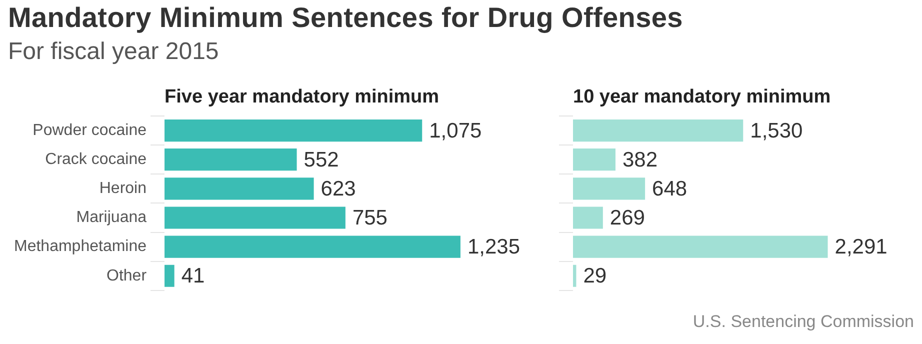 The width and height of the screenshot is (922, 344). Describe the element at coordinates (114, 52) in the screenshot. I see `text: For fiscal year 2015` at that location.